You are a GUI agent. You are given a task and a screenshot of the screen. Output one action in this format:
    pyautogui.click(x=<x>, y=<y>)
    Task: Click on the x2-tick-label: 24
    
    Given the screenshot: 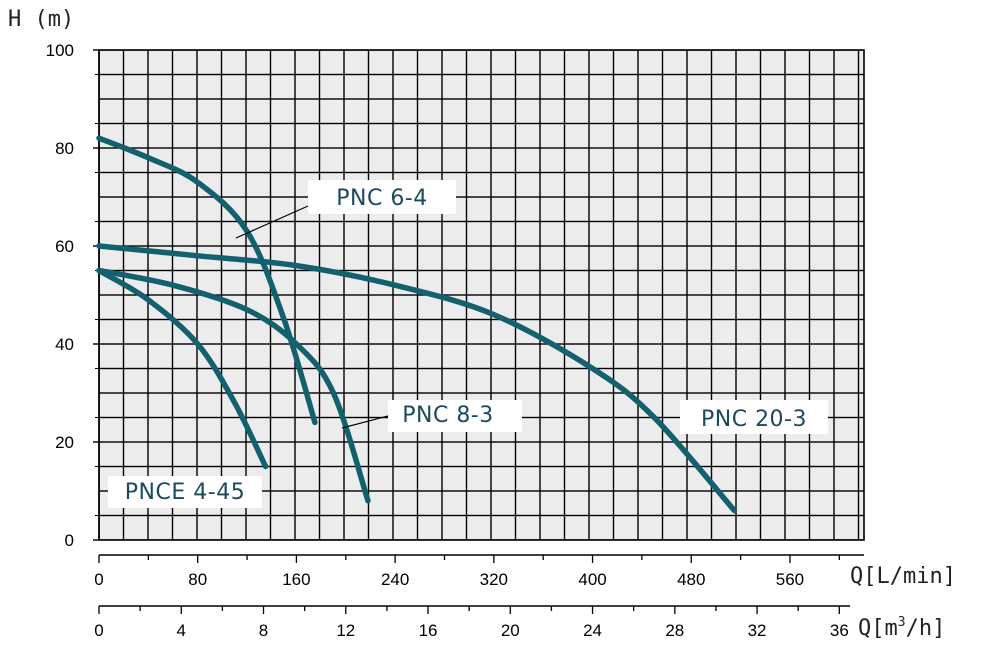 What is the action you would take?
    pyautogui.click(x=592, y=630)
    